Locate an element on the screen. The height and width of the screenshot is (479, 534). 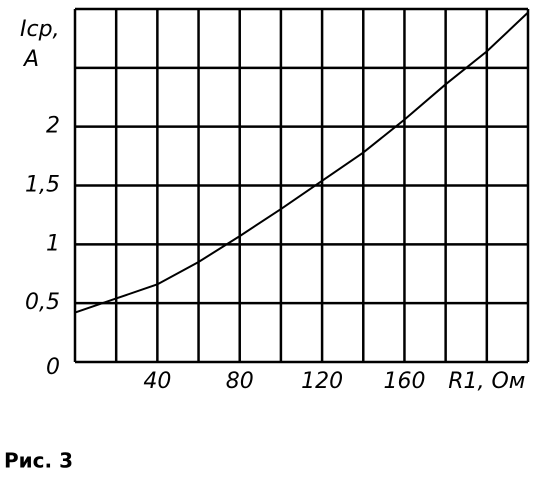
y-tick-label: 2 is located at coordinates (53, 126).